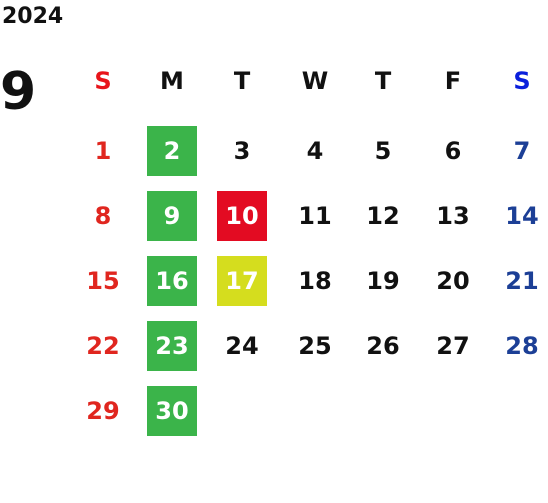  I want to click on day-cell: 20, so click(453, 281).